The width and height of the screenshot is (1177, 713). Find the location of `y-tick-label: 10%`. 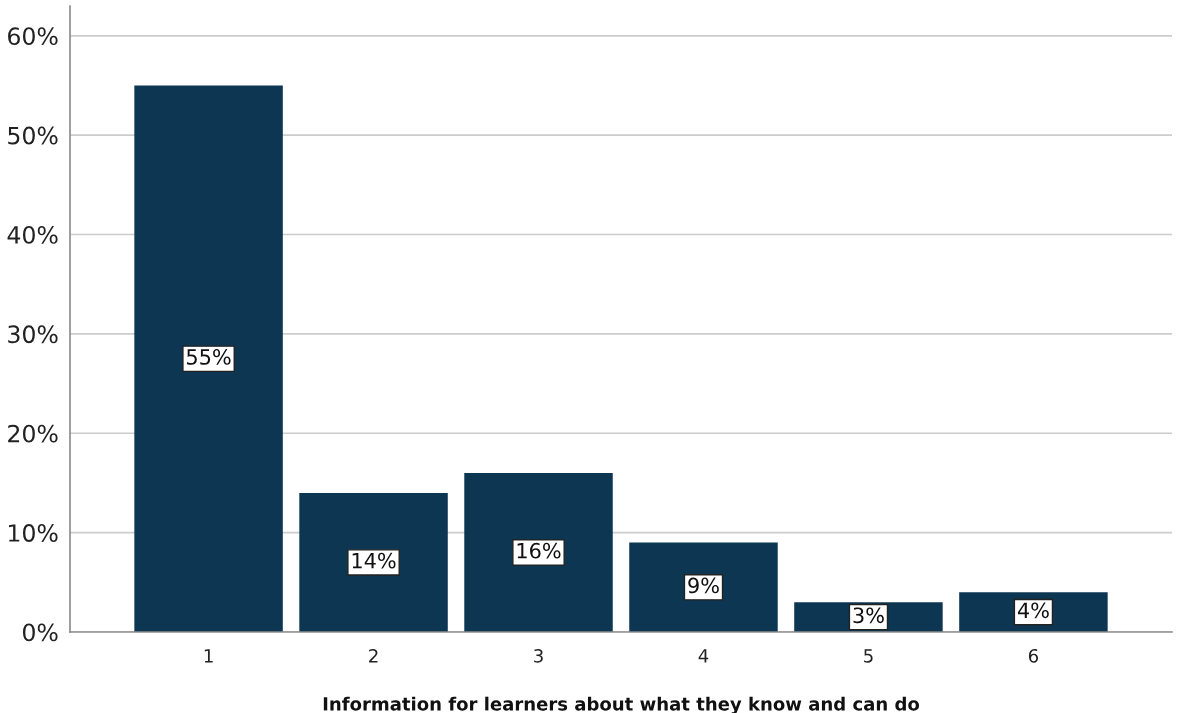

y-tick-label: 10% is located at coordinates (33, 533).